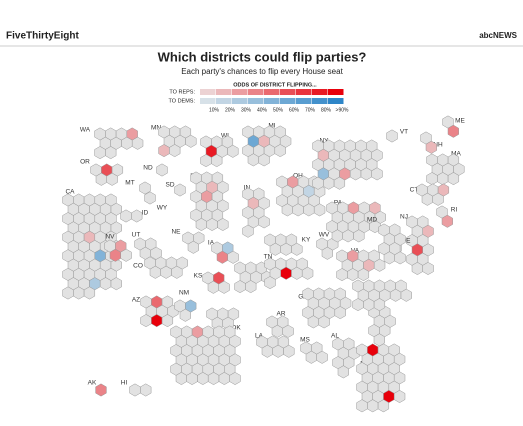  What do you see at coordinates (92, 383) in the screenshot?
I see `state-label: AK` at bounding box center [92, 383].